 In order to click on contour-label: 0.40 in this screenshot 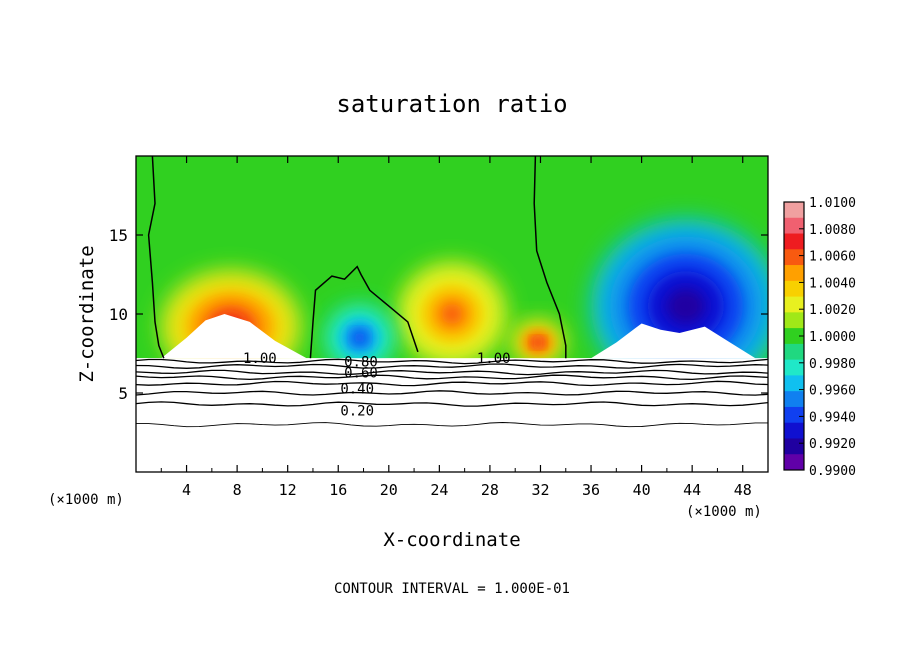, I will do `click(357, 389)`.